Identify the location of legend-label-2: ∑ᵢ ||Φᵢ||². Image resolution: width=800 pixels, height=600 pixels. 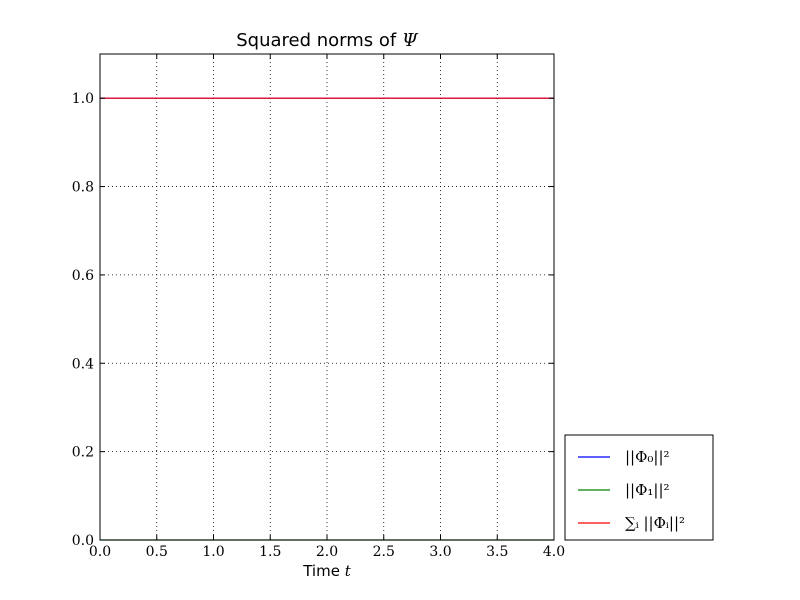
(655, 523).